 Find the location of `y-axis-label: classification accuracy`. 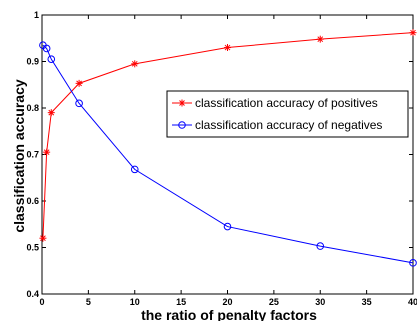

y-axis-label: classification accuracy is located at coordinates (19, 156).